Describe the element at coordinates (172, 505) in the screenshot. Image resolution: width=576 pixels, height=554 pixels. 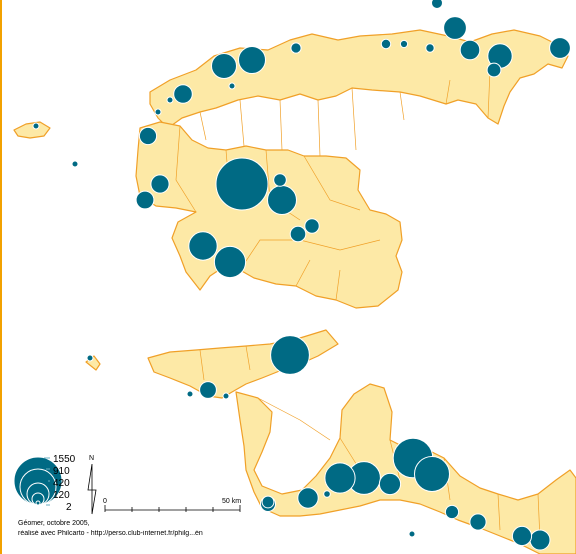
I see `scale-bar: 0 50 km` at that location.